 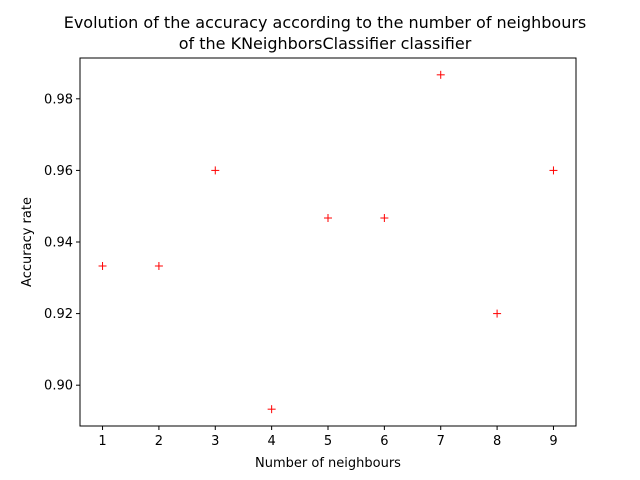 What do you see at coordinates (328, 463) in the screenshot?
I see `x-axis-label: Number of neighbours` at bounding box center [328, 463].